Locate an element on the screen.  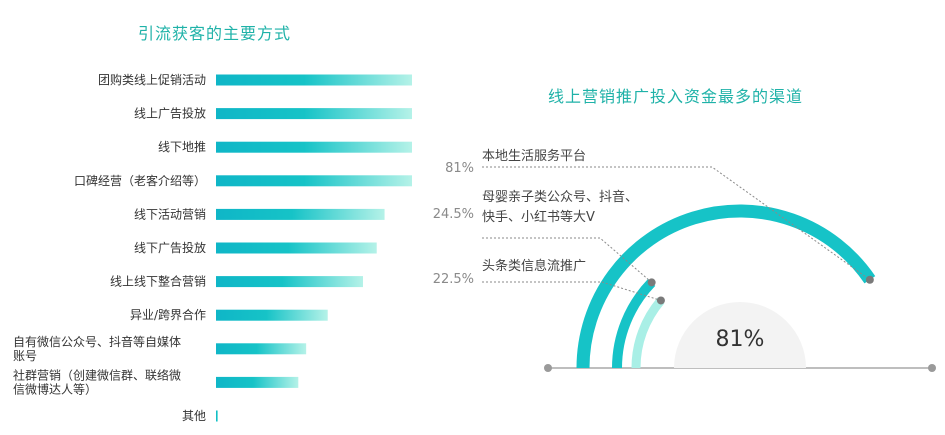
value-label-1: 24.5% is located at coordinates (453, 214).